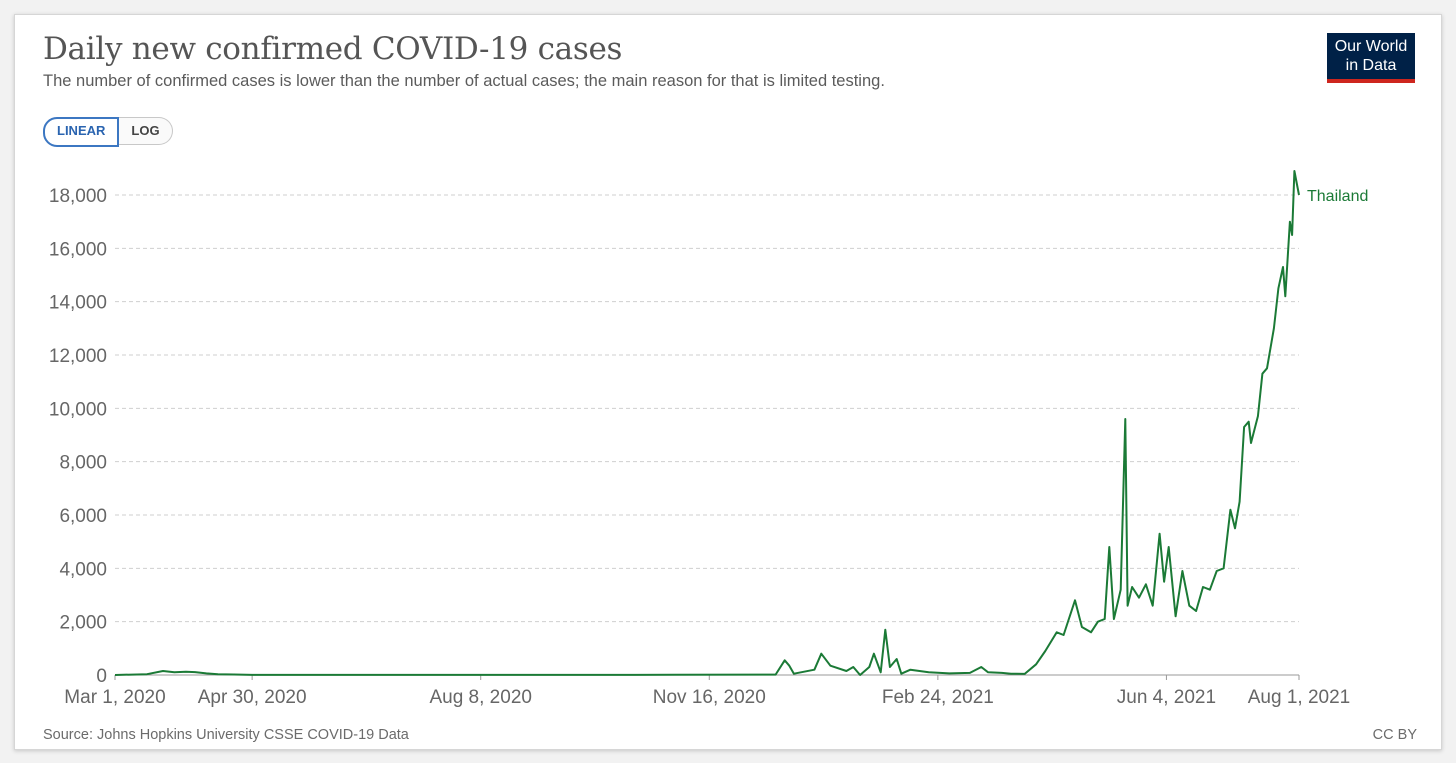 This screenshot has height=763, width=1456. I want to click on license-link: CC BY, so click(1394, 735).